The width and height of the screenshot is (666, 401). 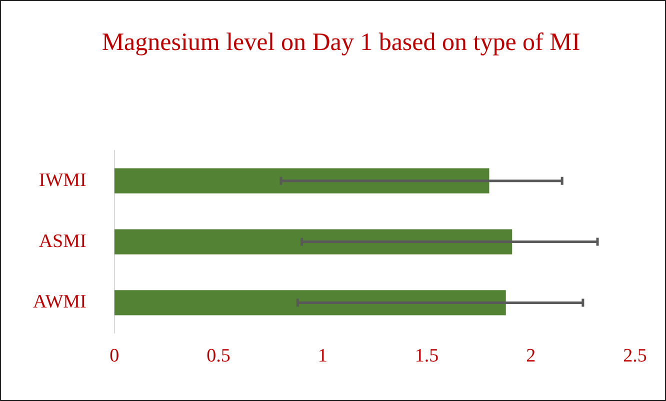 I want to click on chart-title: Magnesium level on Day 1 based on type of MI, so click(x=341, y=43).